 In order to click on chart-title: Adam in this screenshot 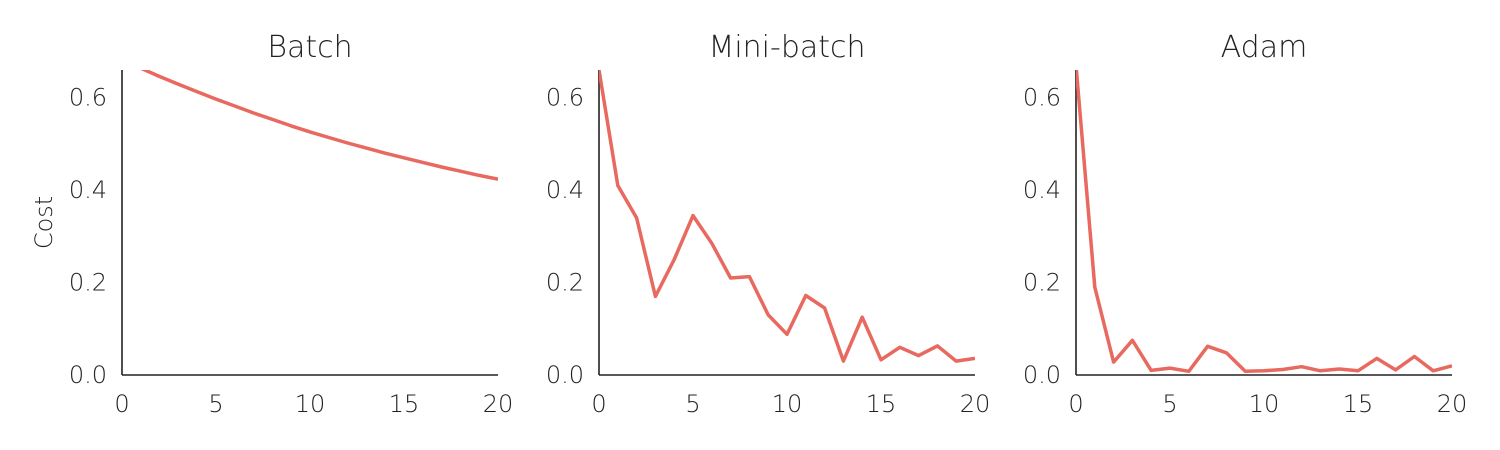, I will do `click(1264, 47)`.